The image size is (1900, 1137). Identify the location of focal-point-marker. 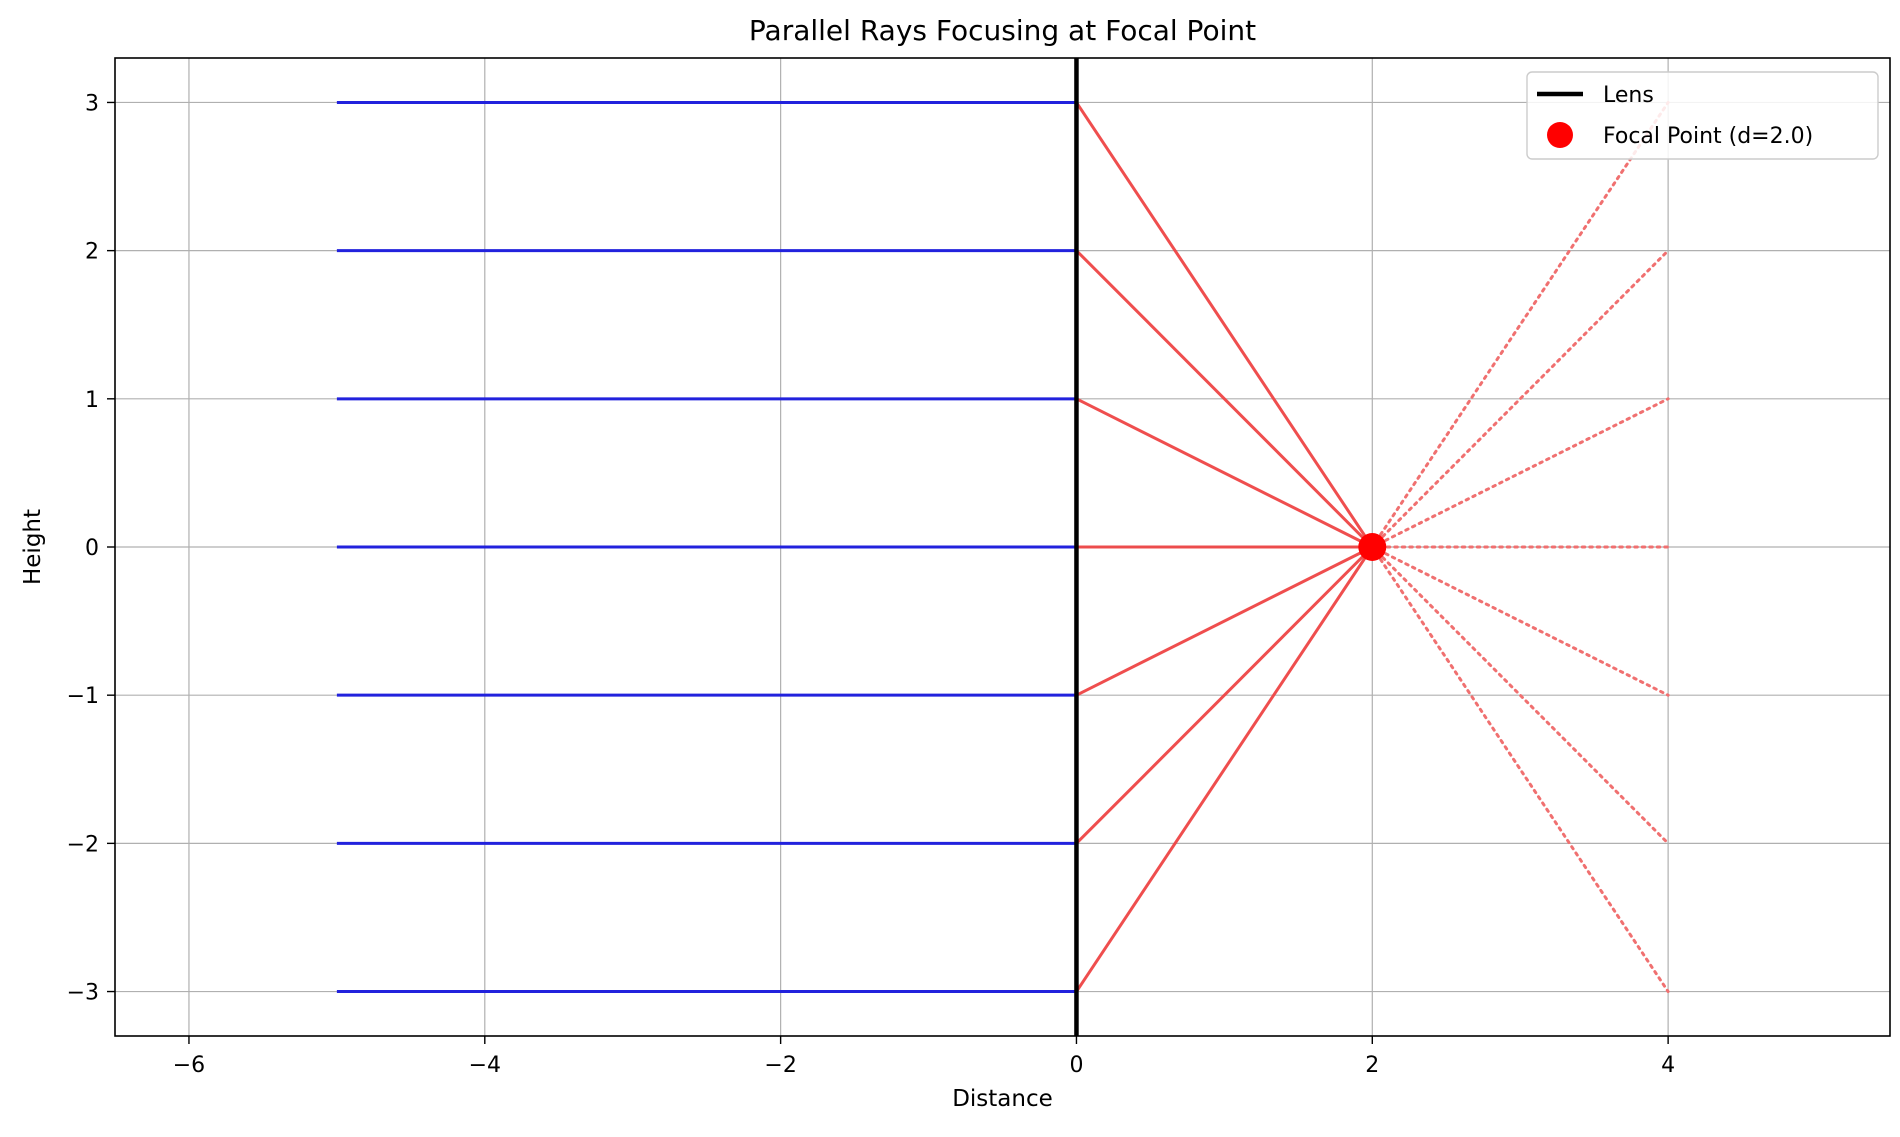
(1372, 547).